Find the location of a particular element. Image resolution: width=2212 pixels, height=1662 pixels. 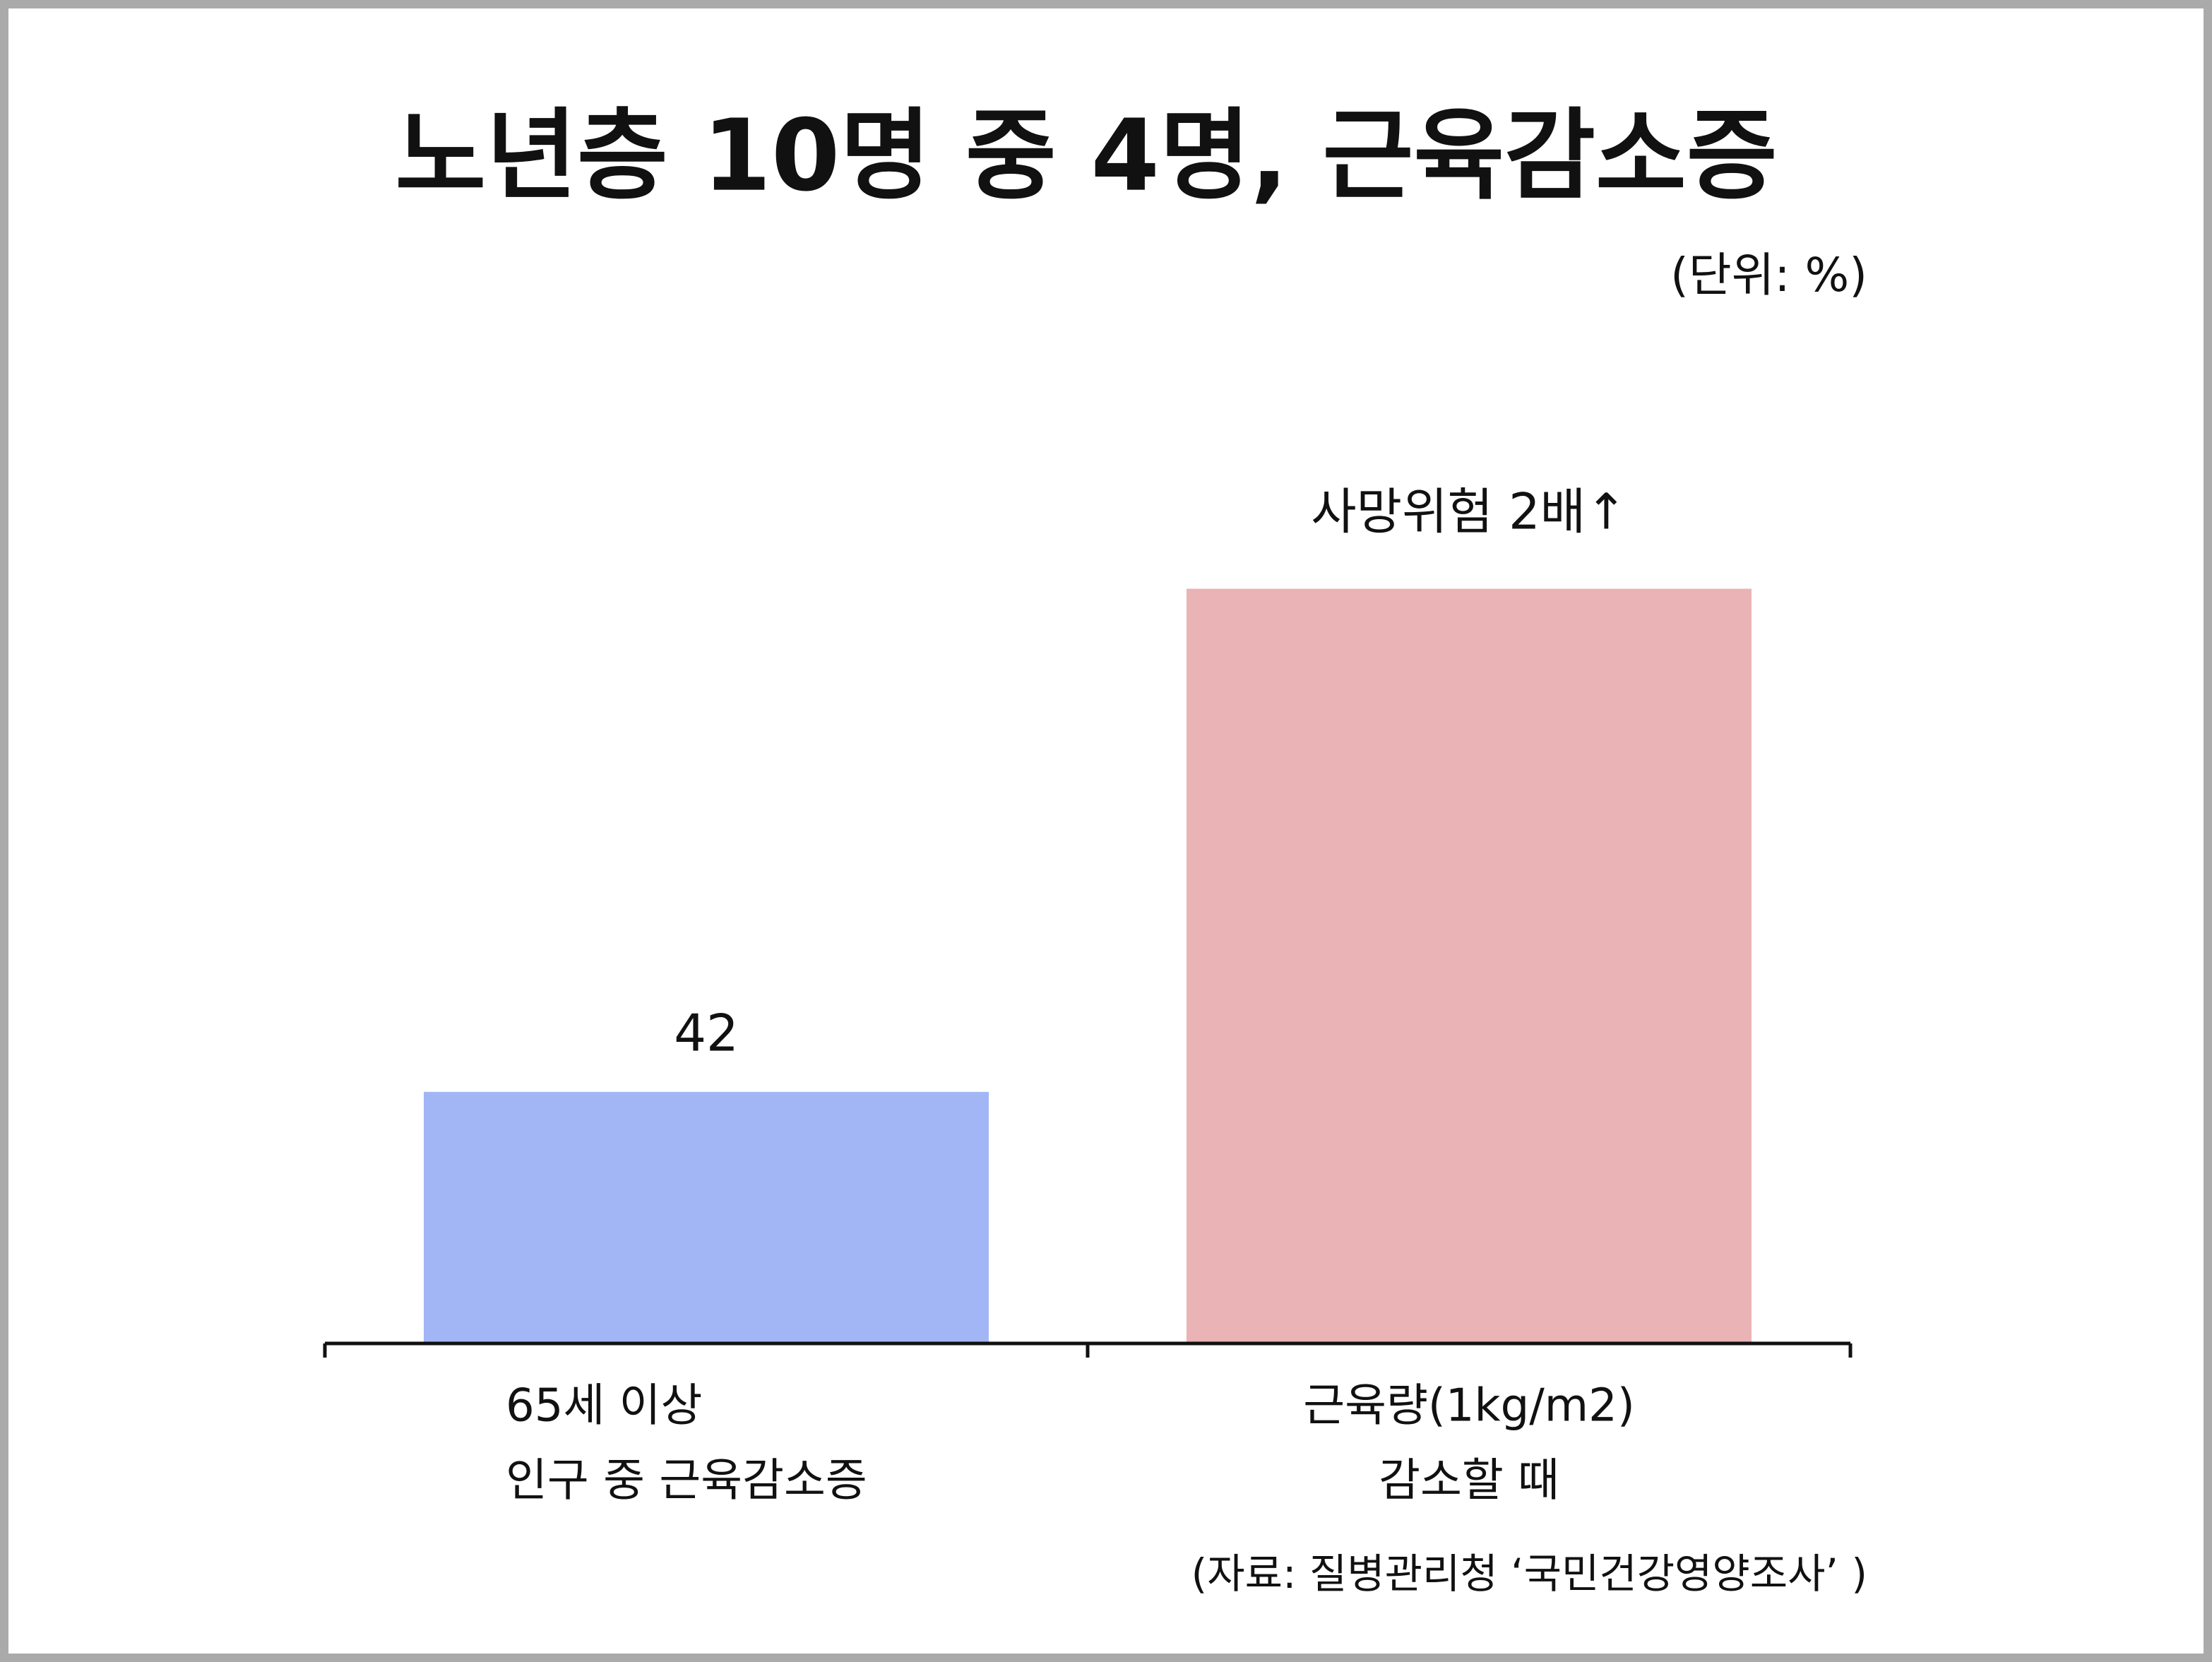

x-tick-label: 감소할 때 is located at coordinates (1469, 1481).